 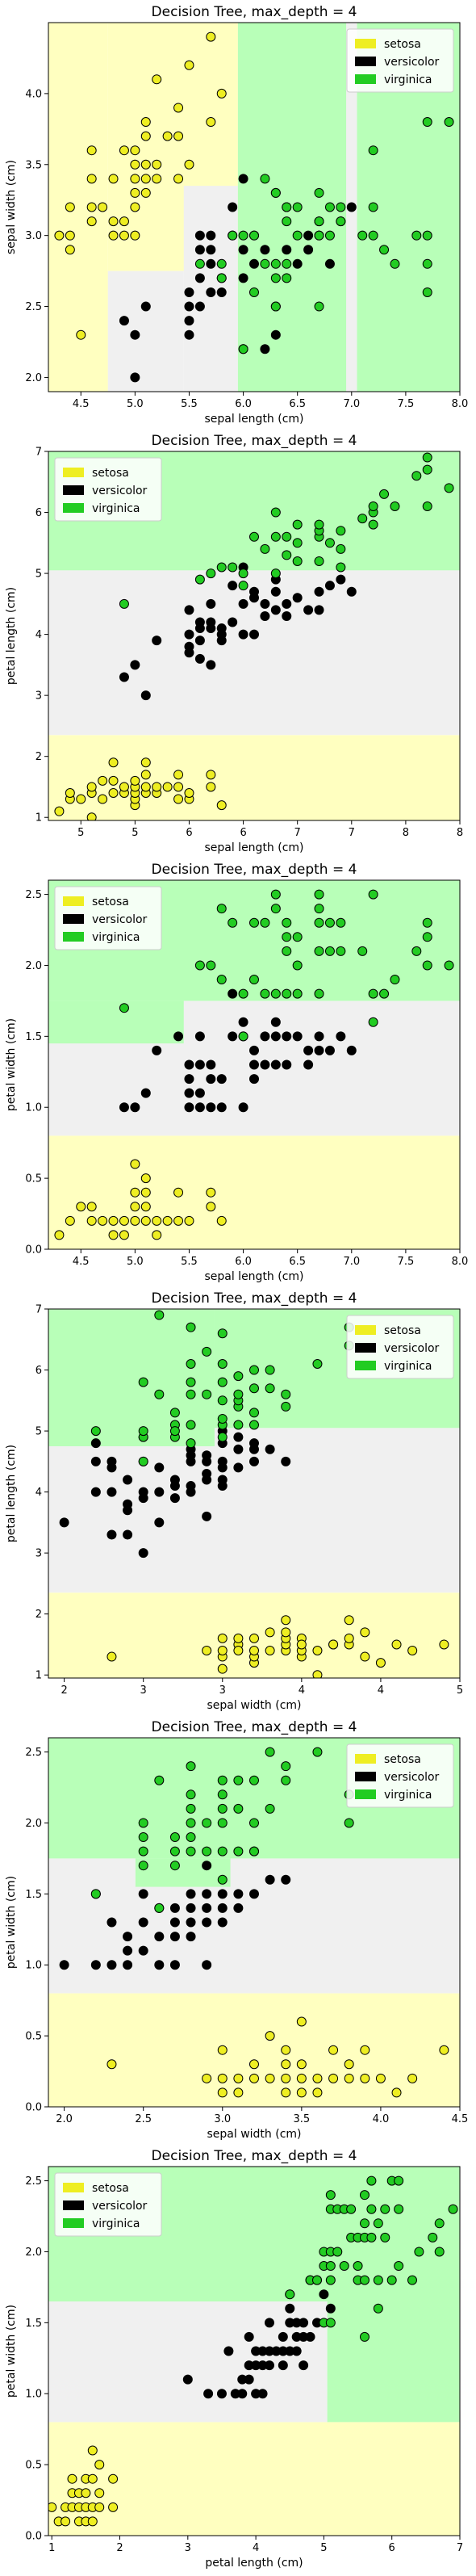 I want to click on y-tick-label: 1.0, so click(x=34, y=1108).